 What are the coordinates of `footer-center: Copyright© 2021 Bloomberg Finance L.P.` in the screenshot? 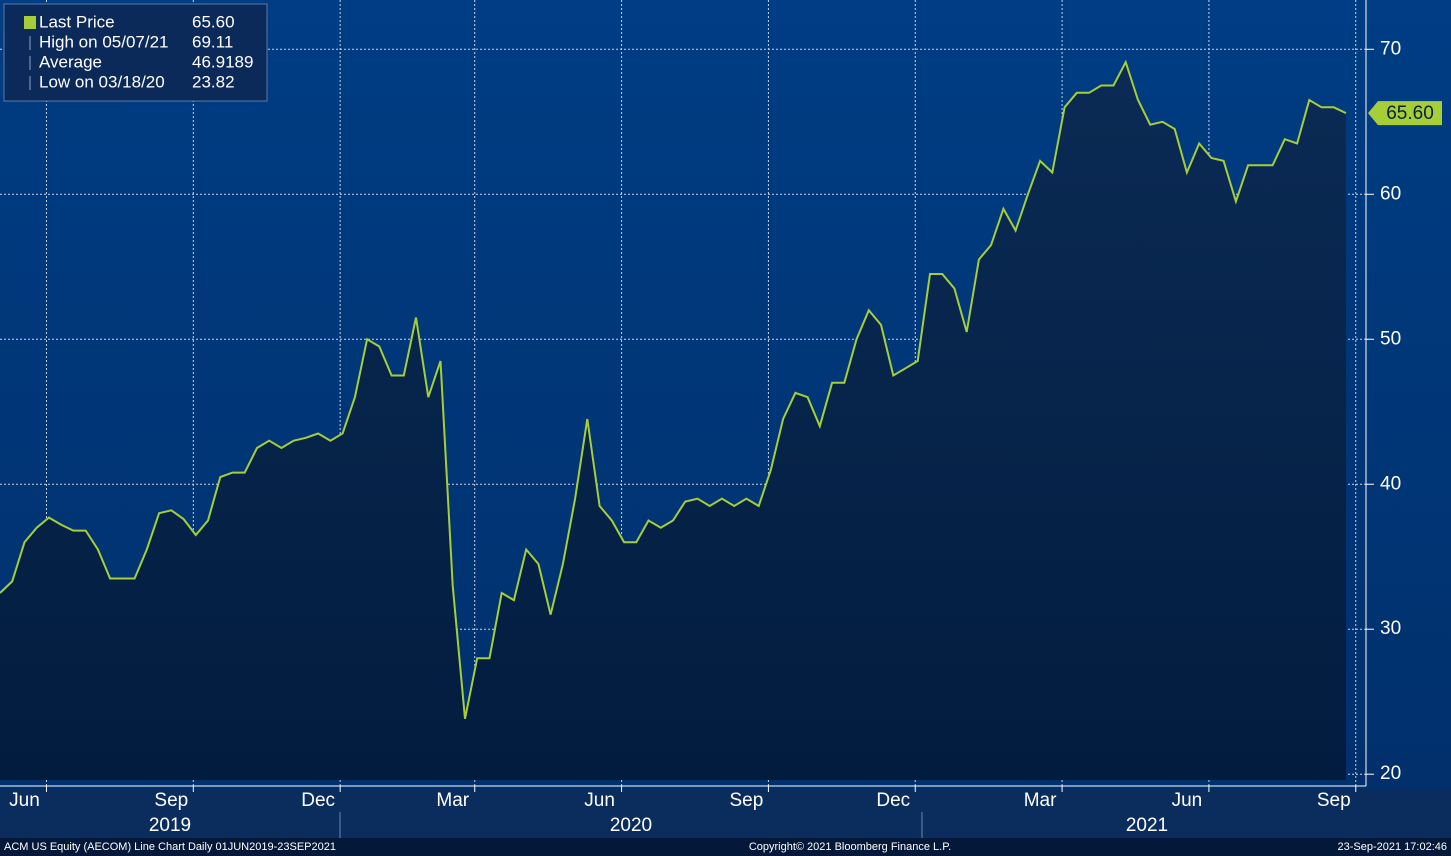 It's located at (850, 847).